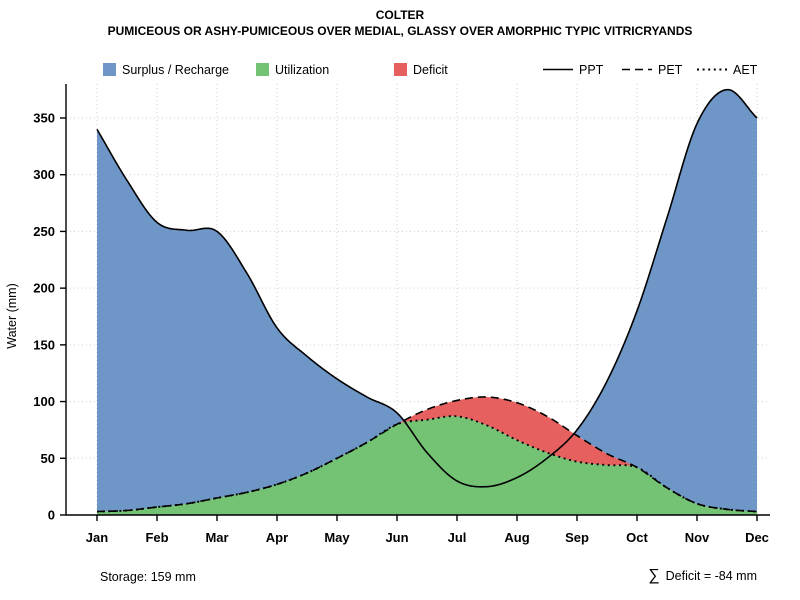  Describe the element at coordinates (577, 537) in the screenshot. I see `x-tick-label: Sep` at that location.